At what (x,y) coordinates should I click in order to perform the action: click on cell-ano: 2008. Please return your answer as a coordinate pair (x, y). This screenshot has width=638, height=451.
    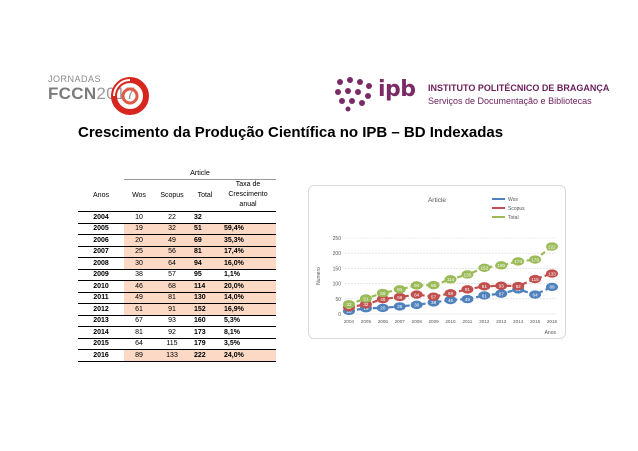
    Looking at the image, I should click on (101, 263).